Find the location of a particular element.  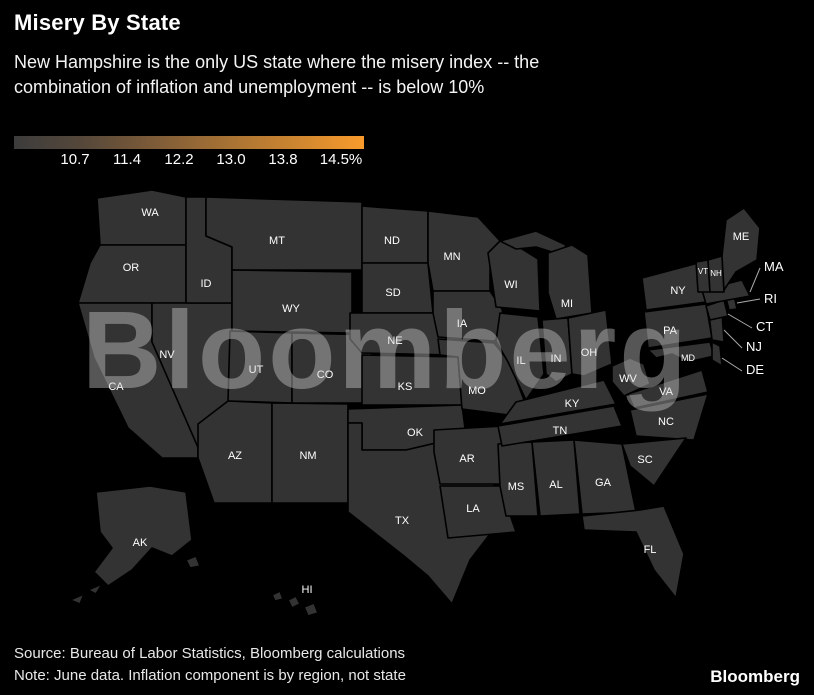

state-shape-or is located at coordinates (132, 274).